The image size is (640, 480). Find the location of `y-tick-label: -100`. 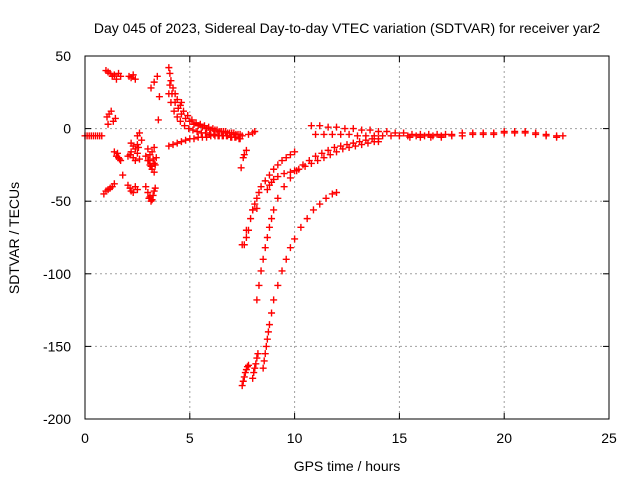

y-tick-label: -100 is located at coordinates (57, 274).